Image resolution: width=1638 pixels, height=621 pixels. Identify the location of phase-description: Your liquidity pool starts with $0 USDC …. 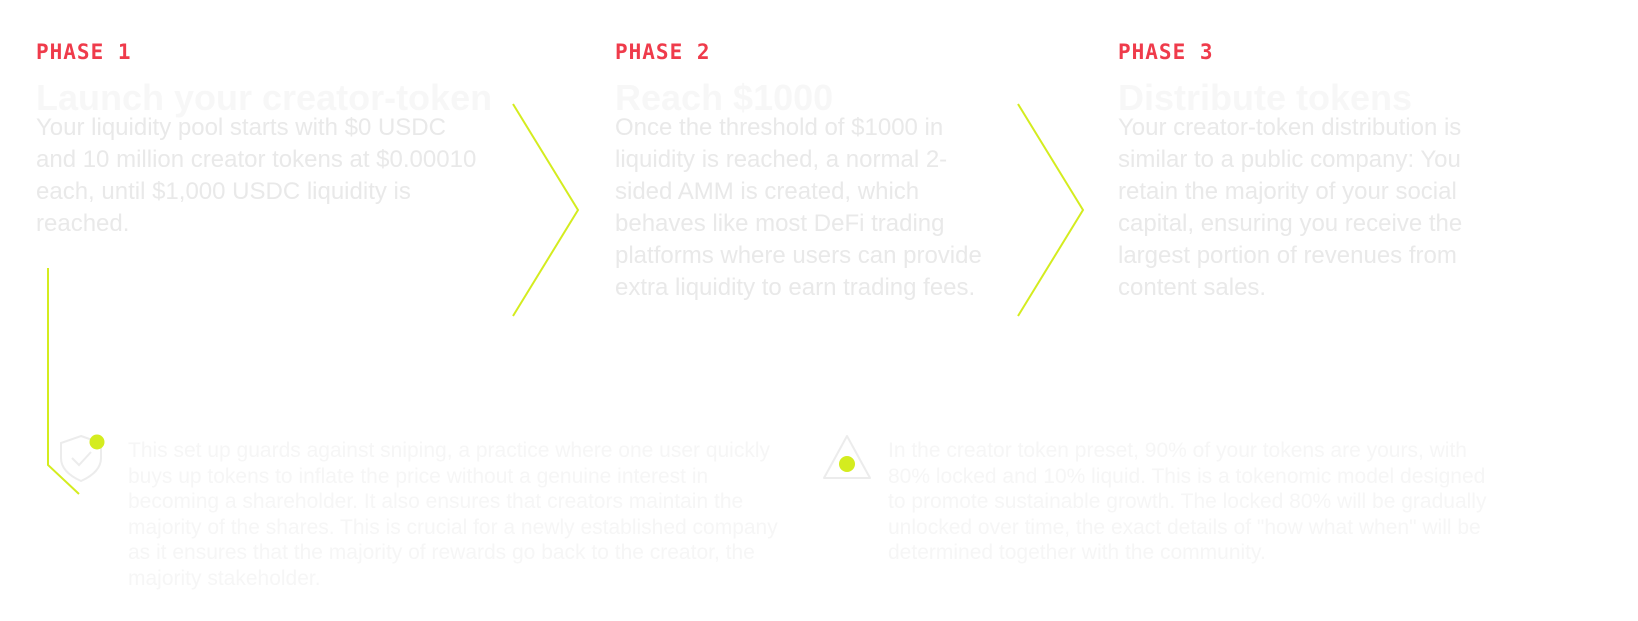
(256, 175).